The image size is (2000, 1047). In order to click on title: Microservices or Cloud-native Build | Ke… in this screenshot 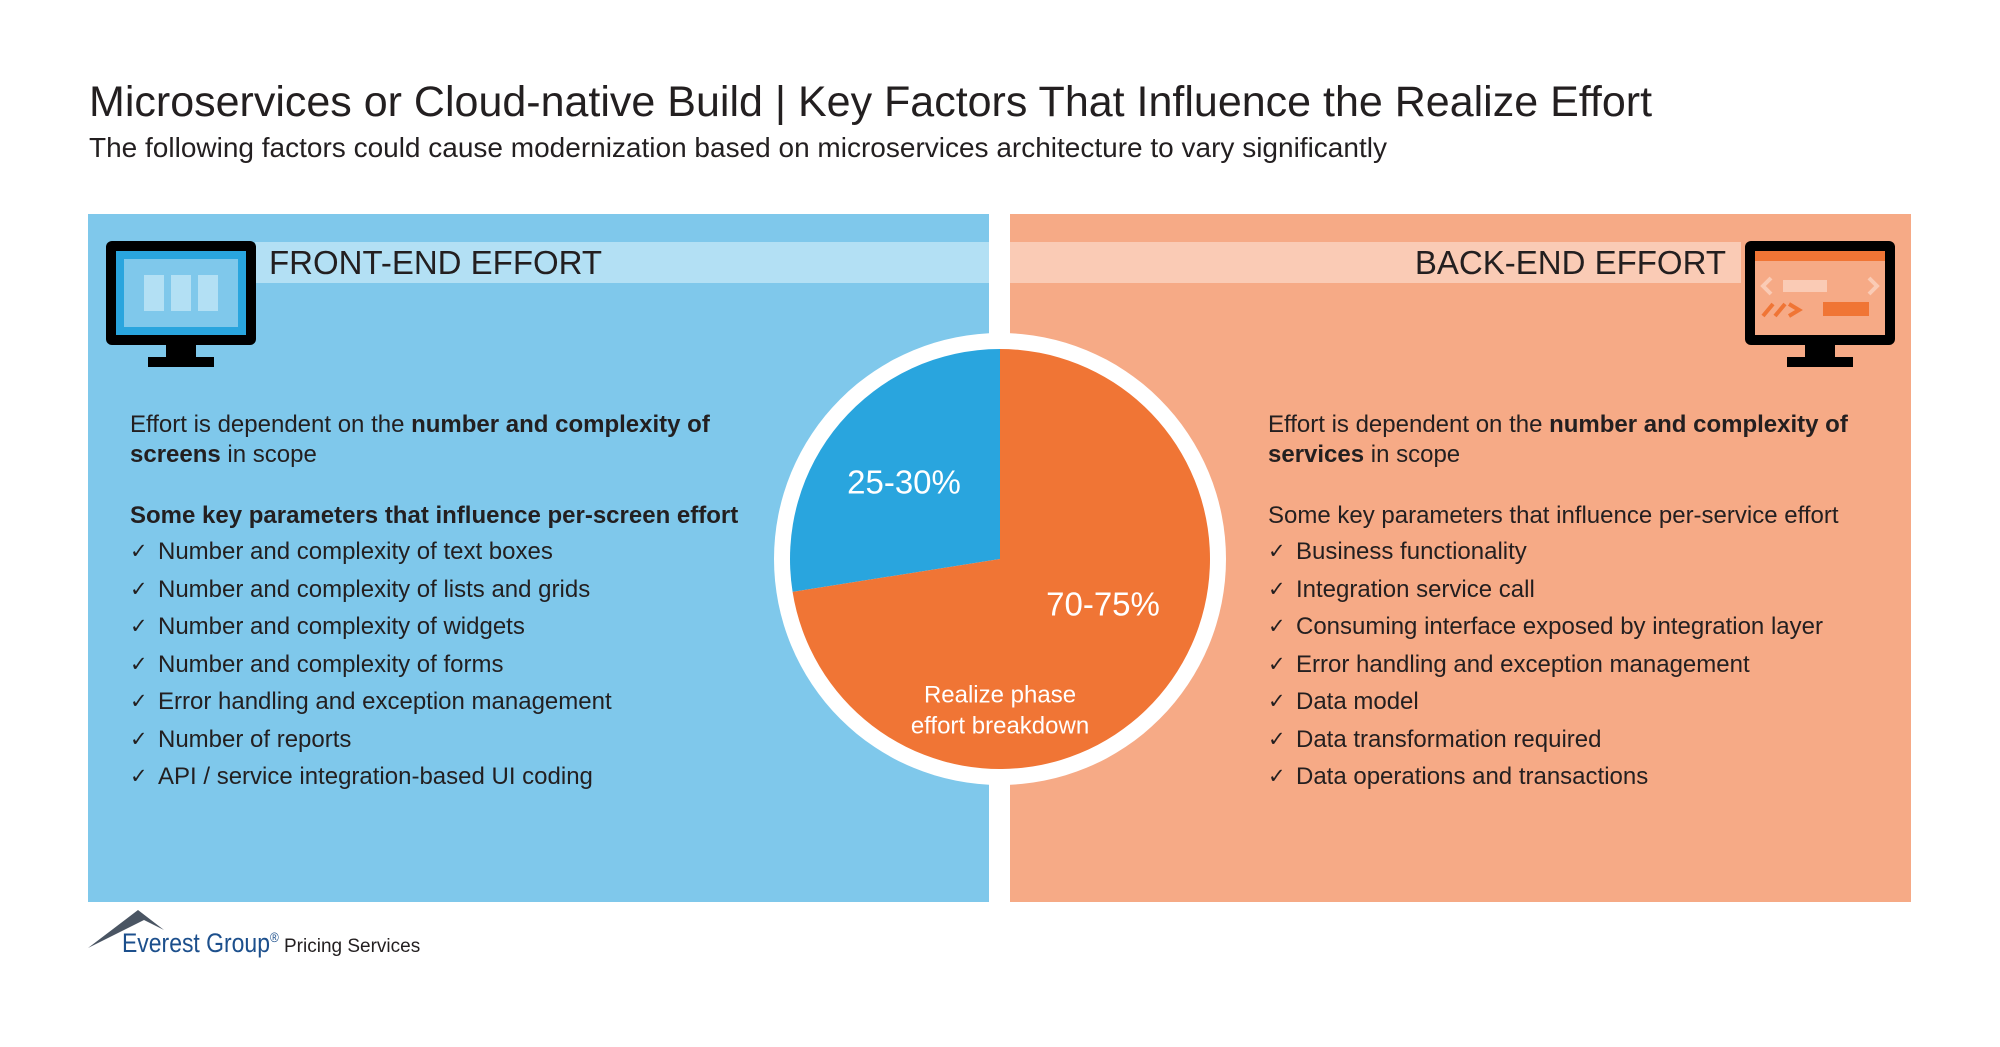, I will do `click(871, 102)`.